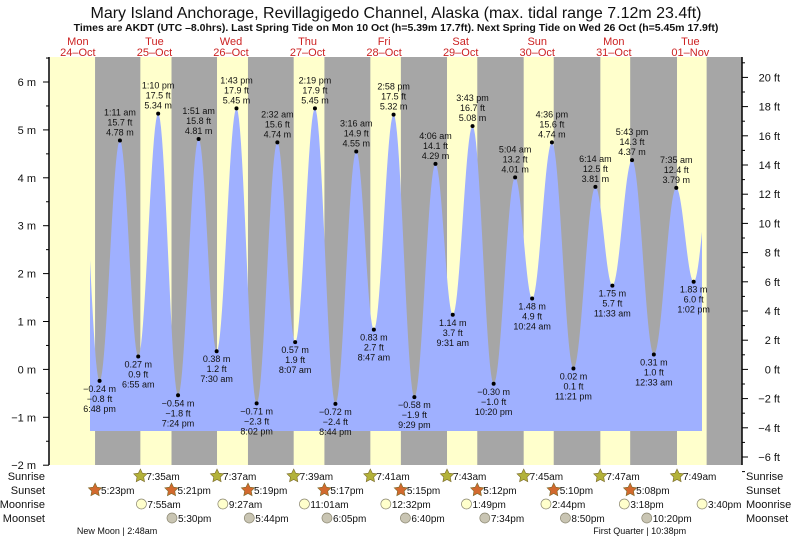 The height and width of the screenshot is (539, 793). I want to click on sunset-time: 5:08pm, so click(652, 491).